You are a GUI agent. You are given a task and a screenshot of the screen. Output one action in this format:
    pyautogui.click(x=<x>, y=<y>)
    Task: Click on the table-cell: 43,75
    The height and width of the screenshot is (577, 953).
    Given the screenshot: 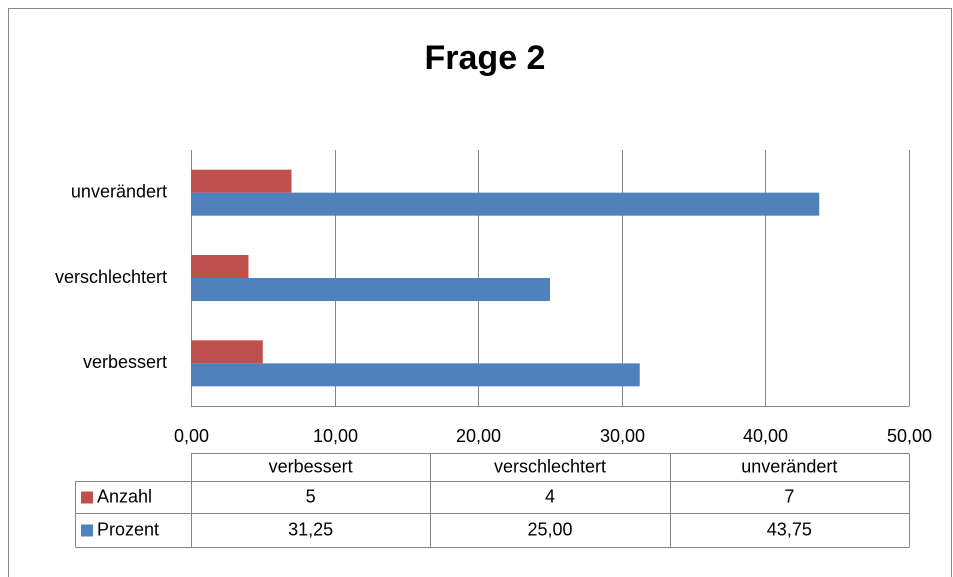 What is the action you would take?
    pyautogui.click(x=789, y=529)
    